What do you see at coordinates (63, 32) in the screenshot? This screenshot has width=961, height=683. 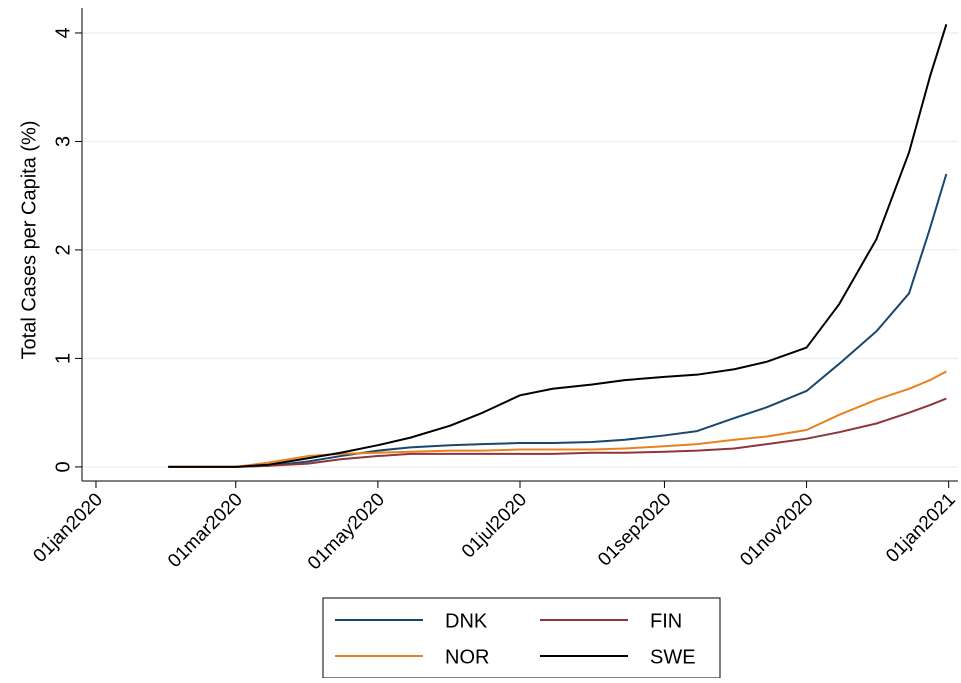 I see `y-tick-label: 4` at bounding box center [63, 32].